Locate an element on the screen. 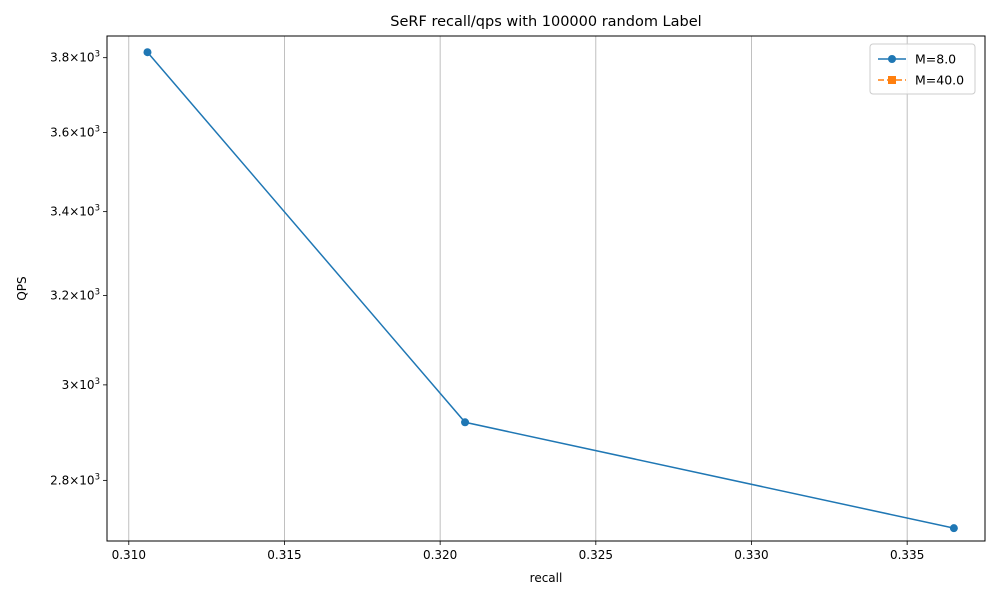 The height and width of the screenshot is (600, 1000). y-tick-label: 3.2×103 is located at coordinates (75, 295).